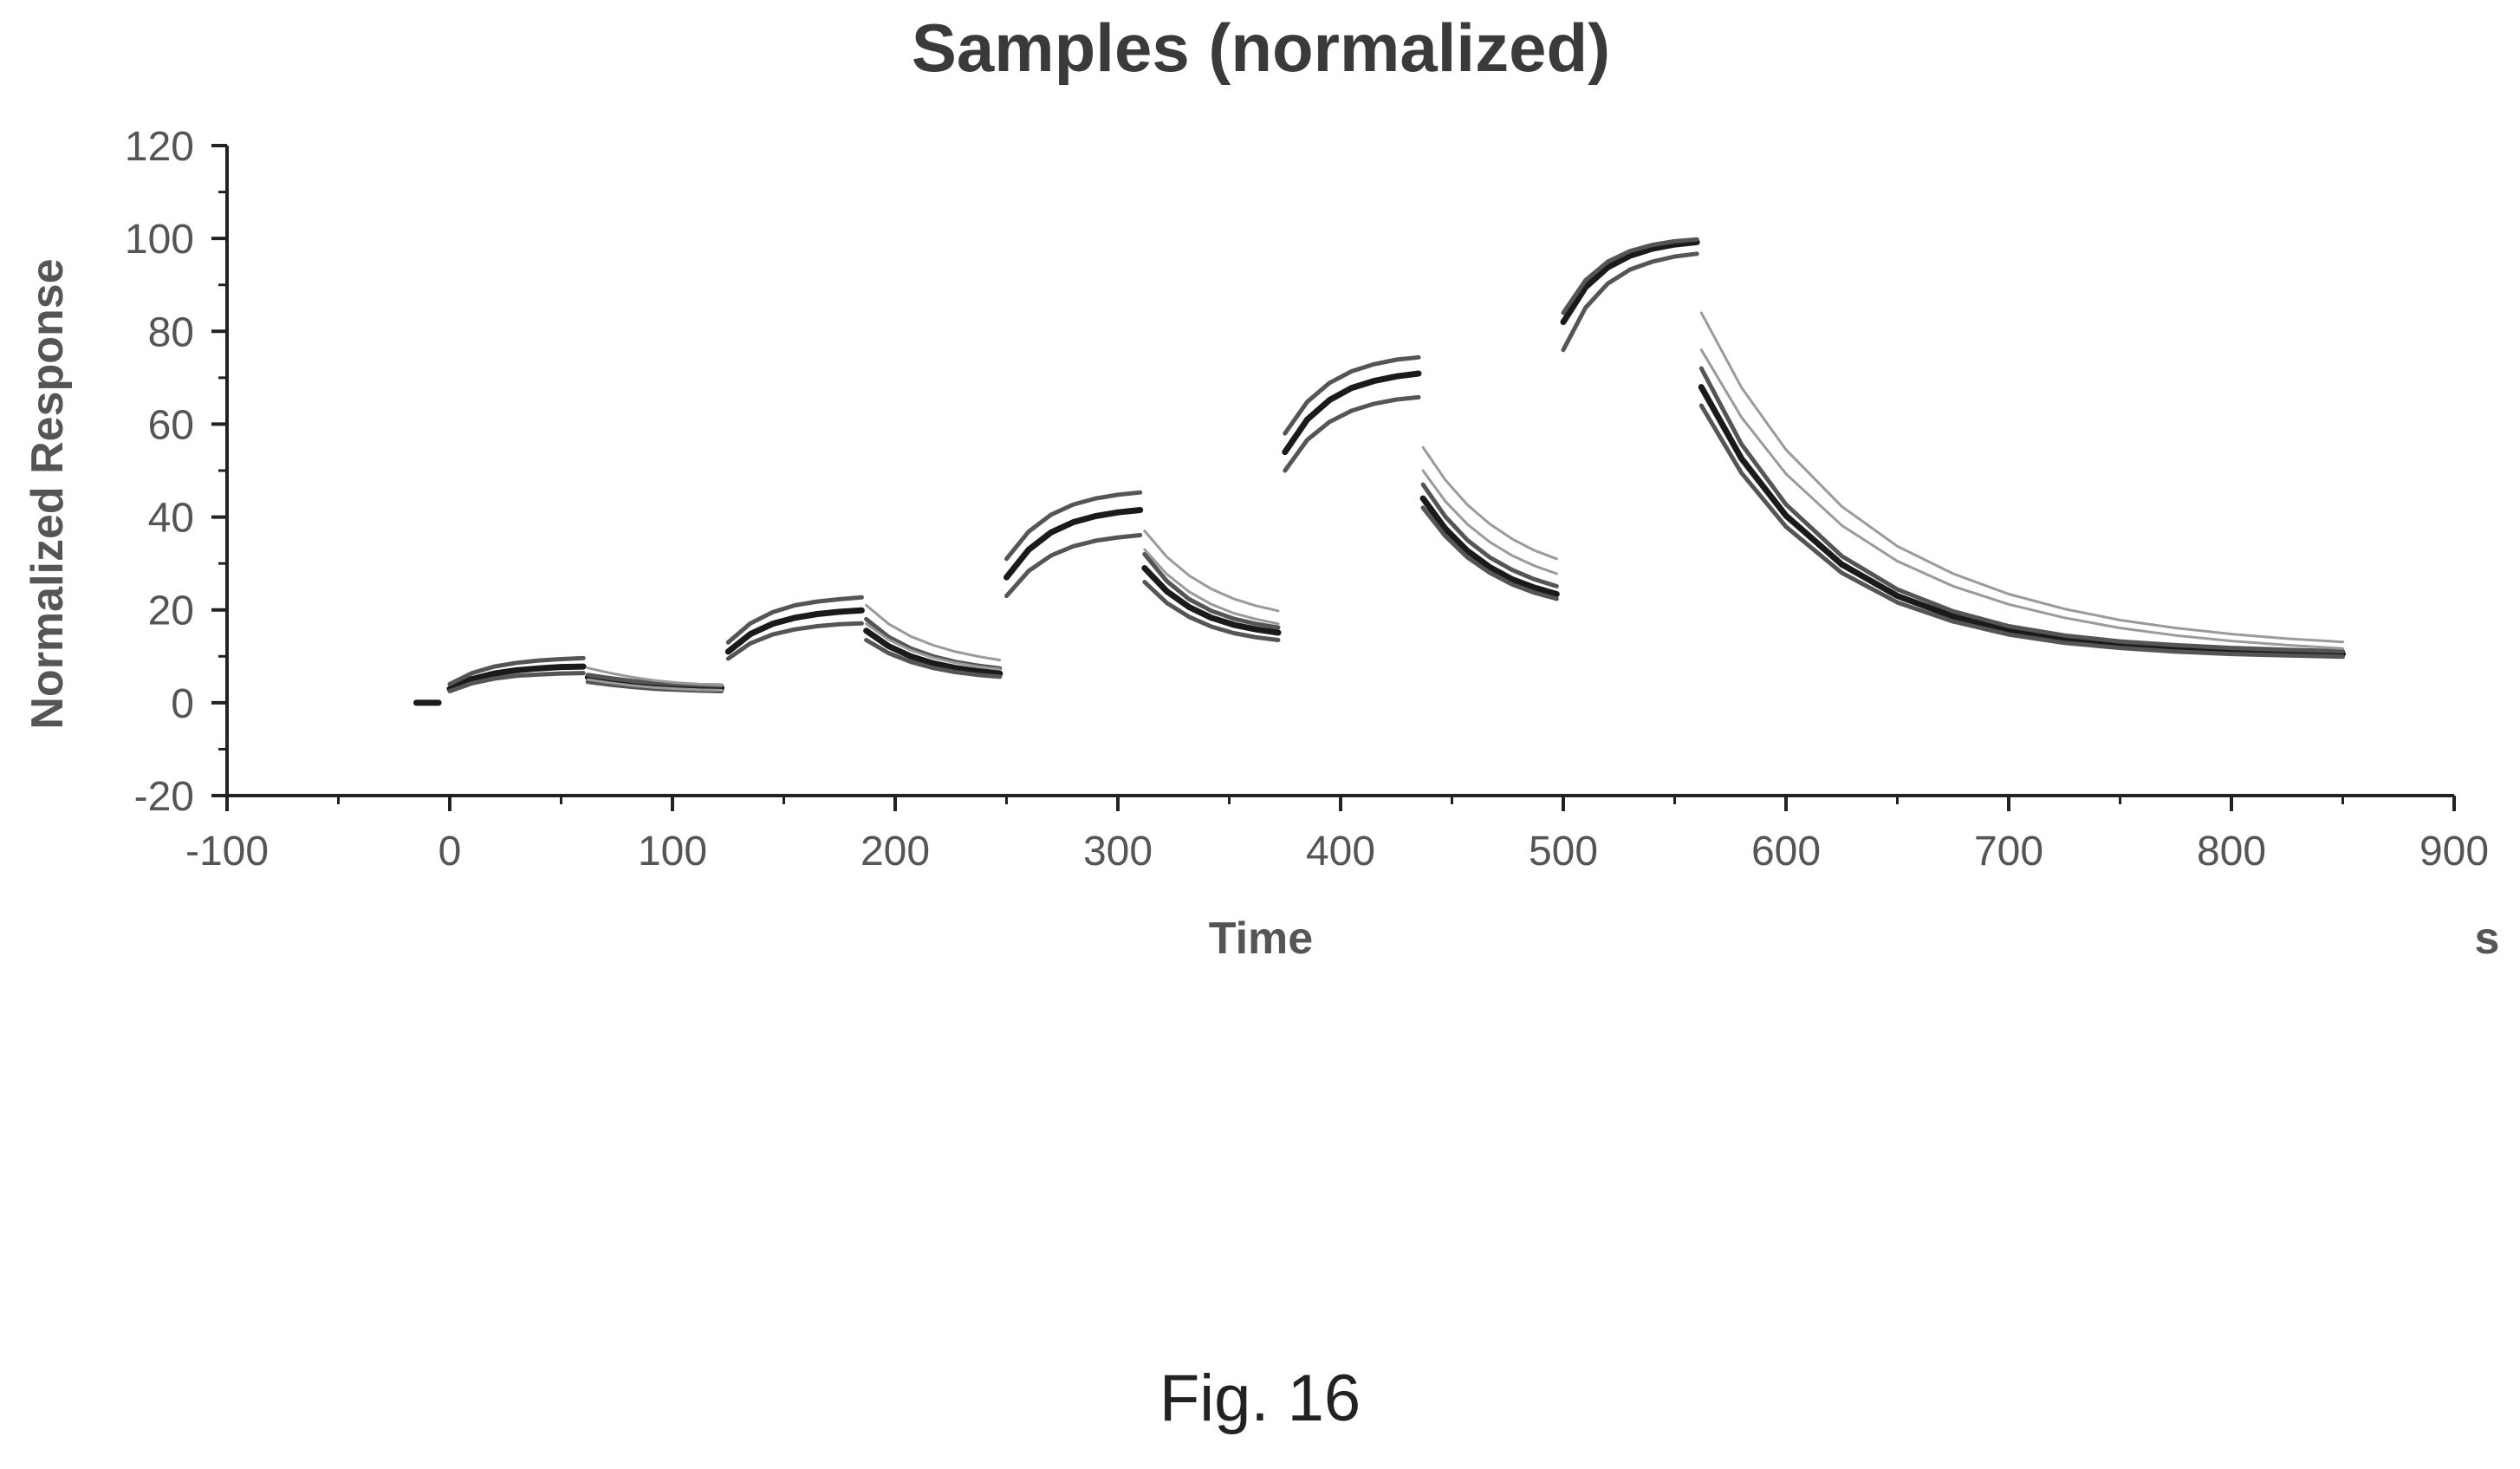 This screenshot has width=2520, height=1469. What do you see at coordinates (1786, 851) in the screenshot?
I see `x-tick-label: 600` at bounding box center [1786, 851].